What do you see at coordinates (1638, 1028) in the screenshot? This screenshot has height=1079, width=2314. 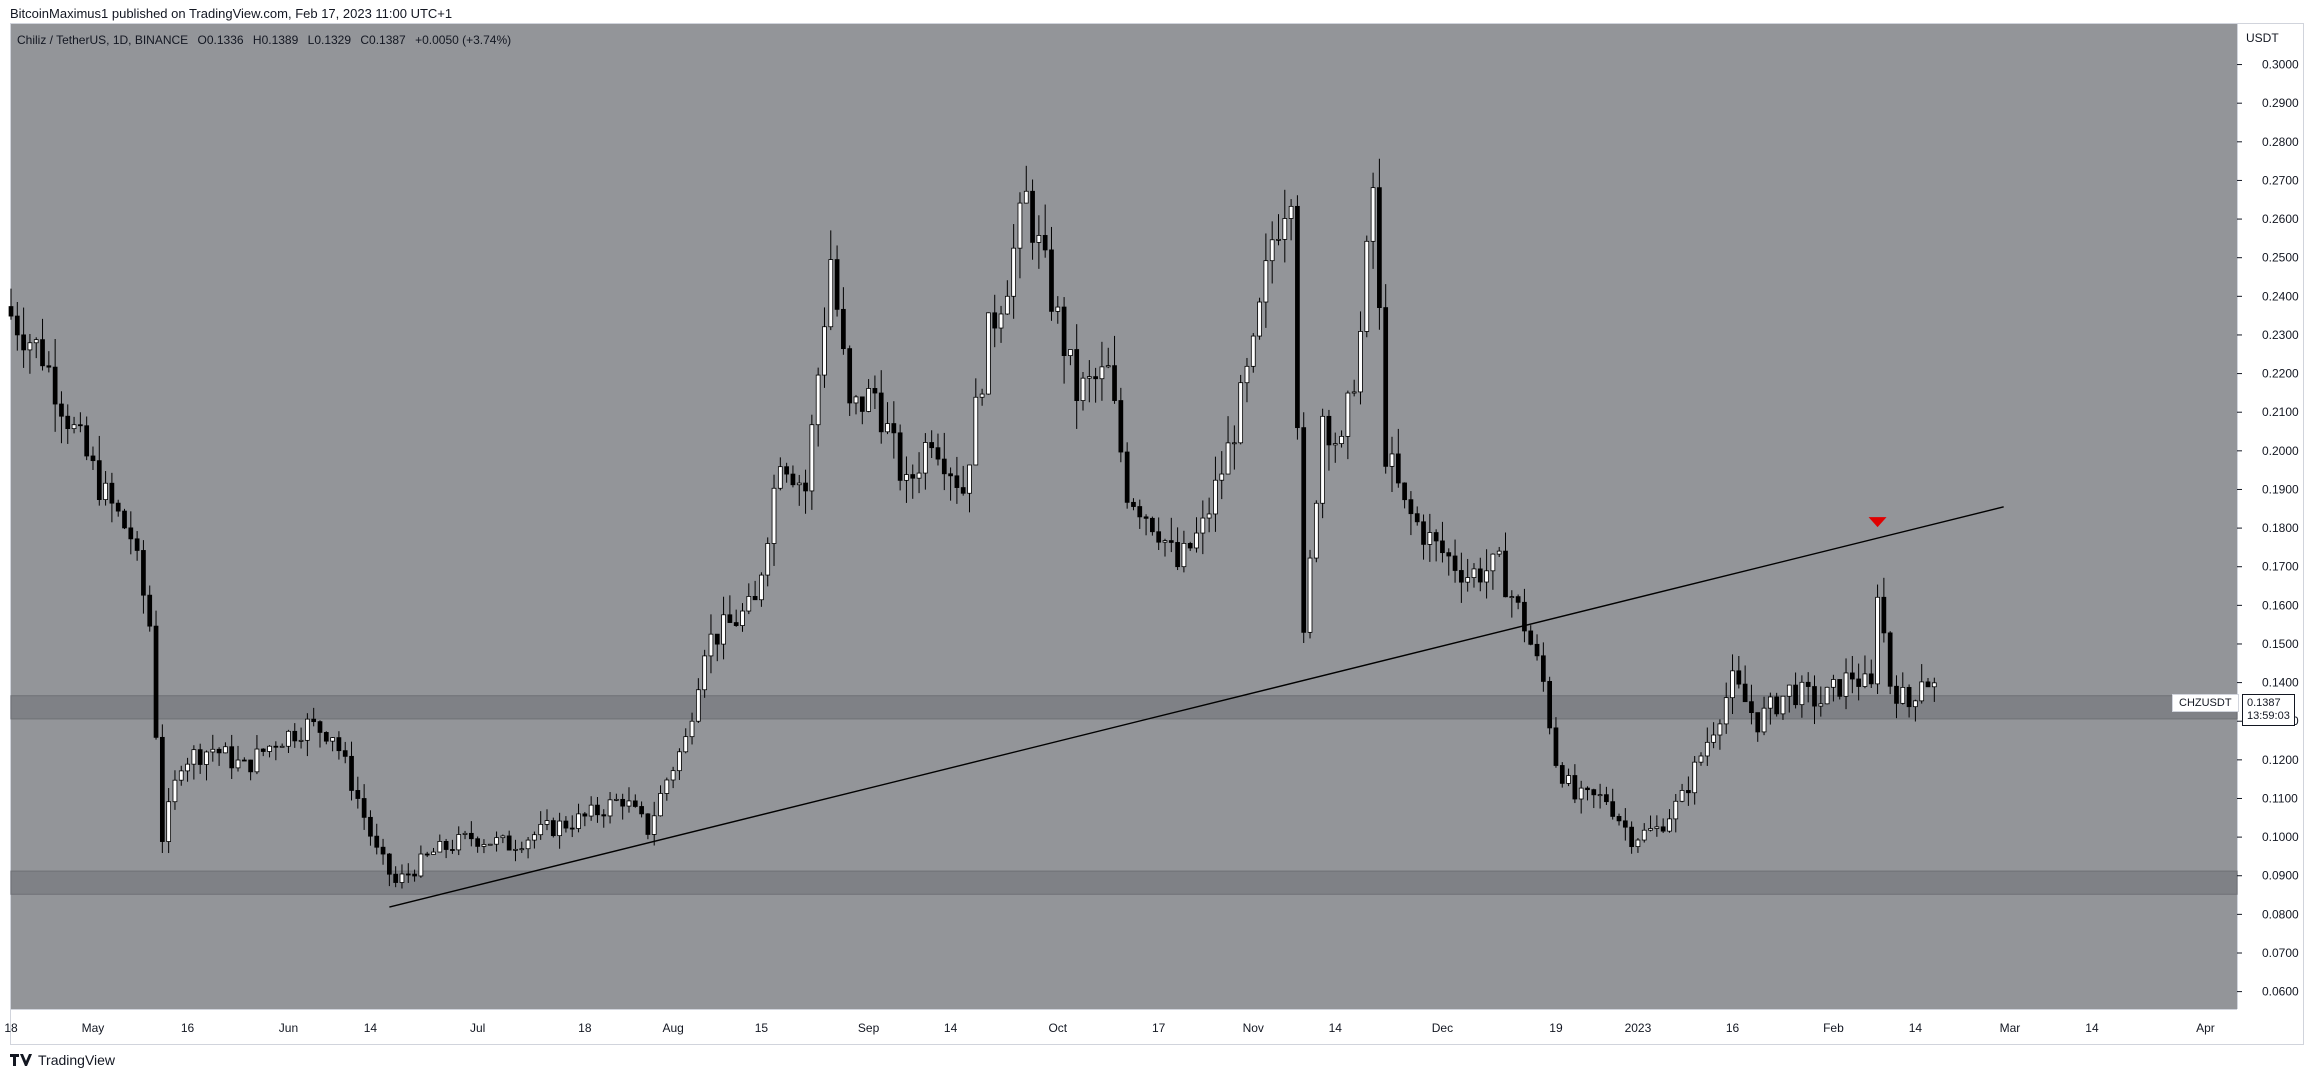 I see `x-tick-label-17: 2023` at bounding box center [1638, 1028].